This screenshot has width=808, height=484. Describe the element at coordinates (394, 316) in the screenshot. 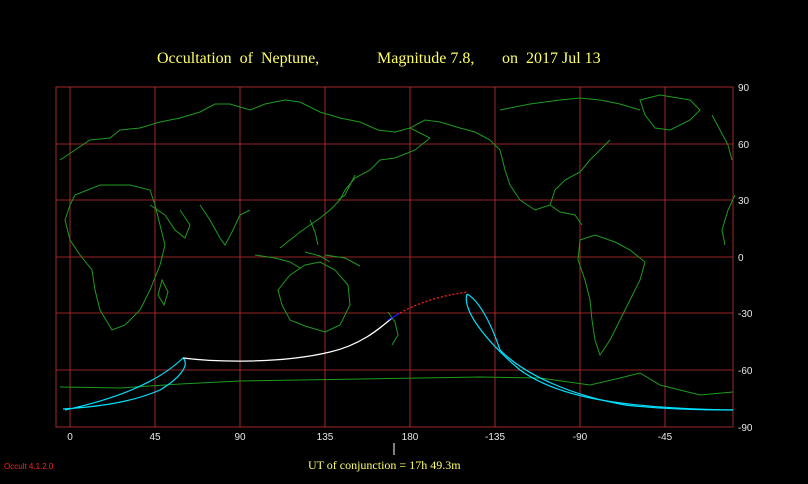

I see `central-path-twilight` at that location.